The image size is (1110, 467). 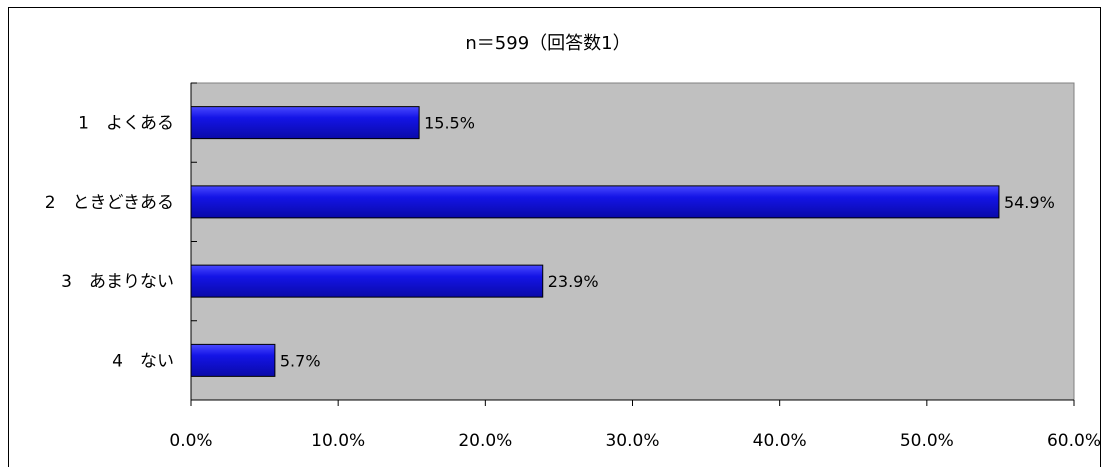 What do you see at coordinates (547, 43) in the screenshot?
I see `chart-title: n＝599（回答数1）` at bounding box center [547, 43].